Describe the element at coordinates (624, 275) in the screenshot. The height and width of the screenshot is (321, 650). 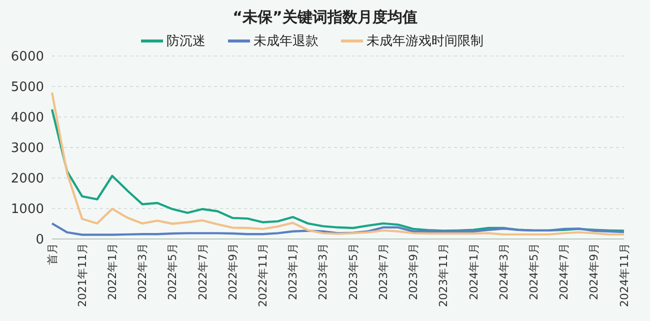
I see `x-tick-label: 2024年11月` at that location.